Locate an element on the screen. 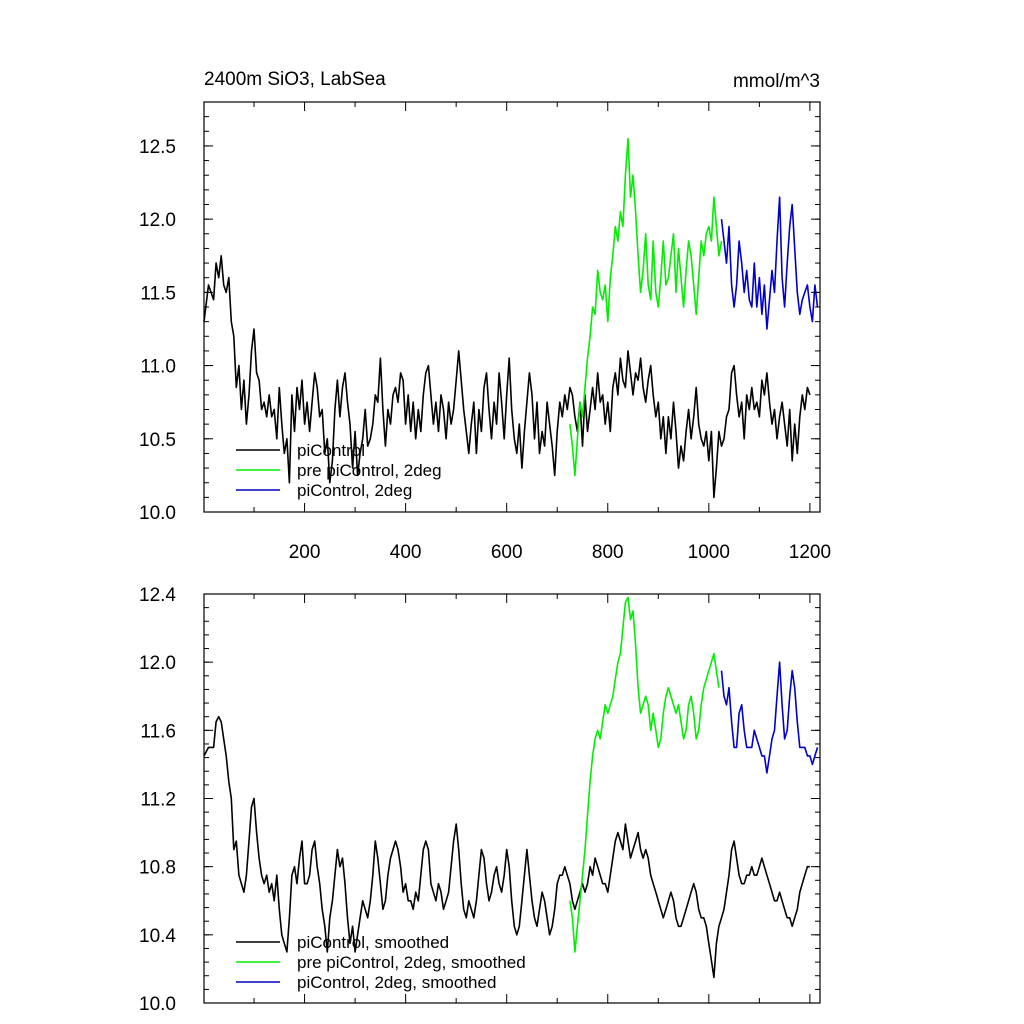 The image size is (1024, 1024). y-tick-label: 12.4 is located at coordinates (157, 595).